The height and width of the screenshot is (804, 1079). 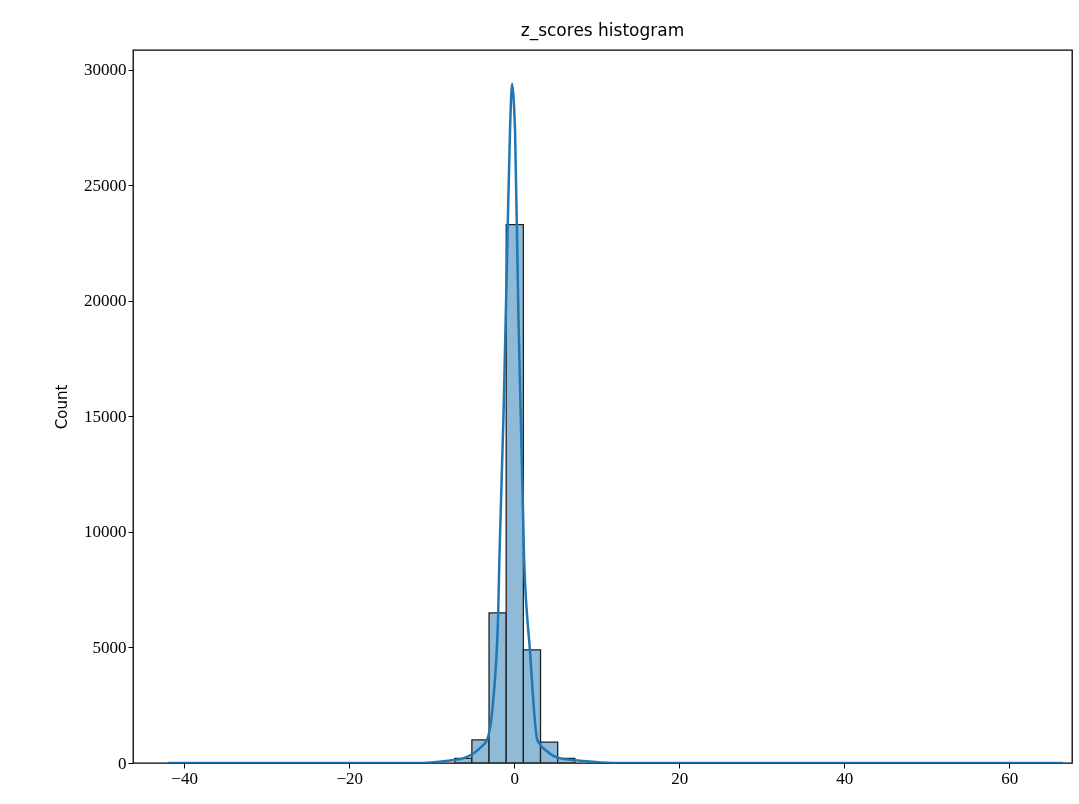 I want to click on x-tick-label: −40, so click(x=184, y=778).